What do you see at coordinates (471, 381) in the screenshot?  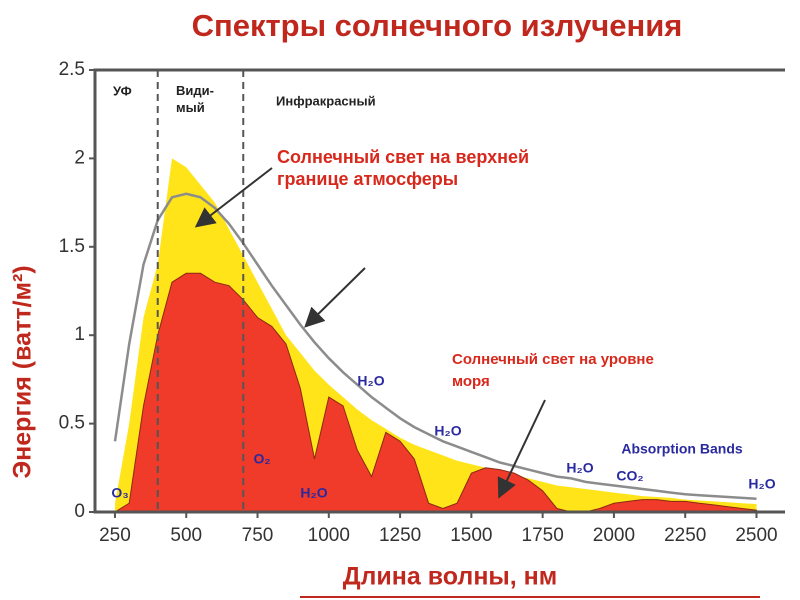 I see `annotation-line: моря` at bounding box center [471, 381].